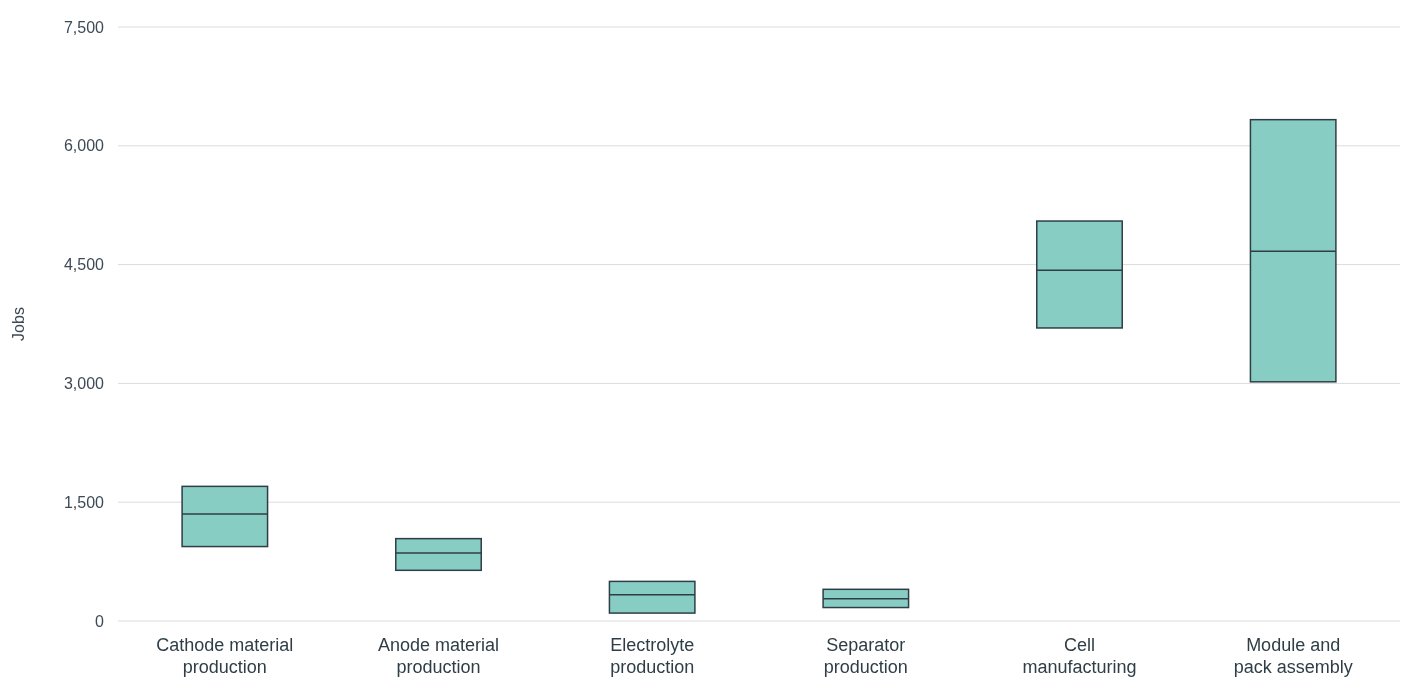 The width and height of the screenshot is (1402, 693). Describe the element at coordinates (84, 265) in the screenshot. I see `y-tick-label: 4,500` at that location.